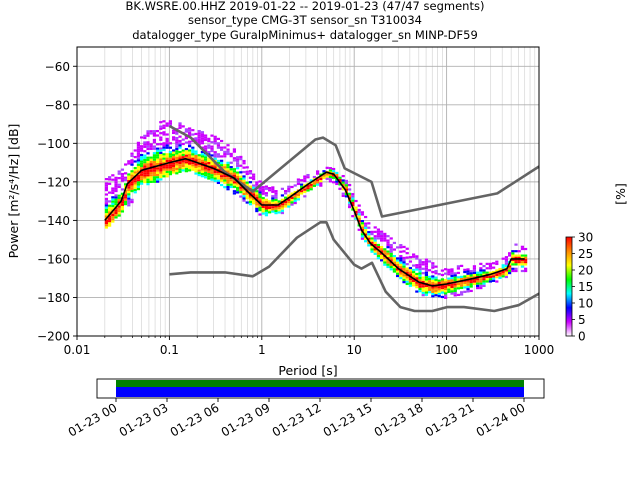  Describe the element at coordinates (582, 320) in the screenshot. I see `colorbar-tick-label: 5` at that location.